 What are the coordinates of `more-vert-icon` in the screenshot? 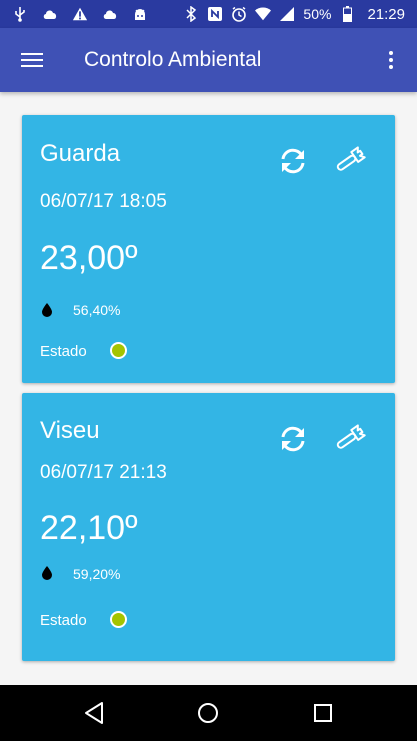 It's located at (391, 60).